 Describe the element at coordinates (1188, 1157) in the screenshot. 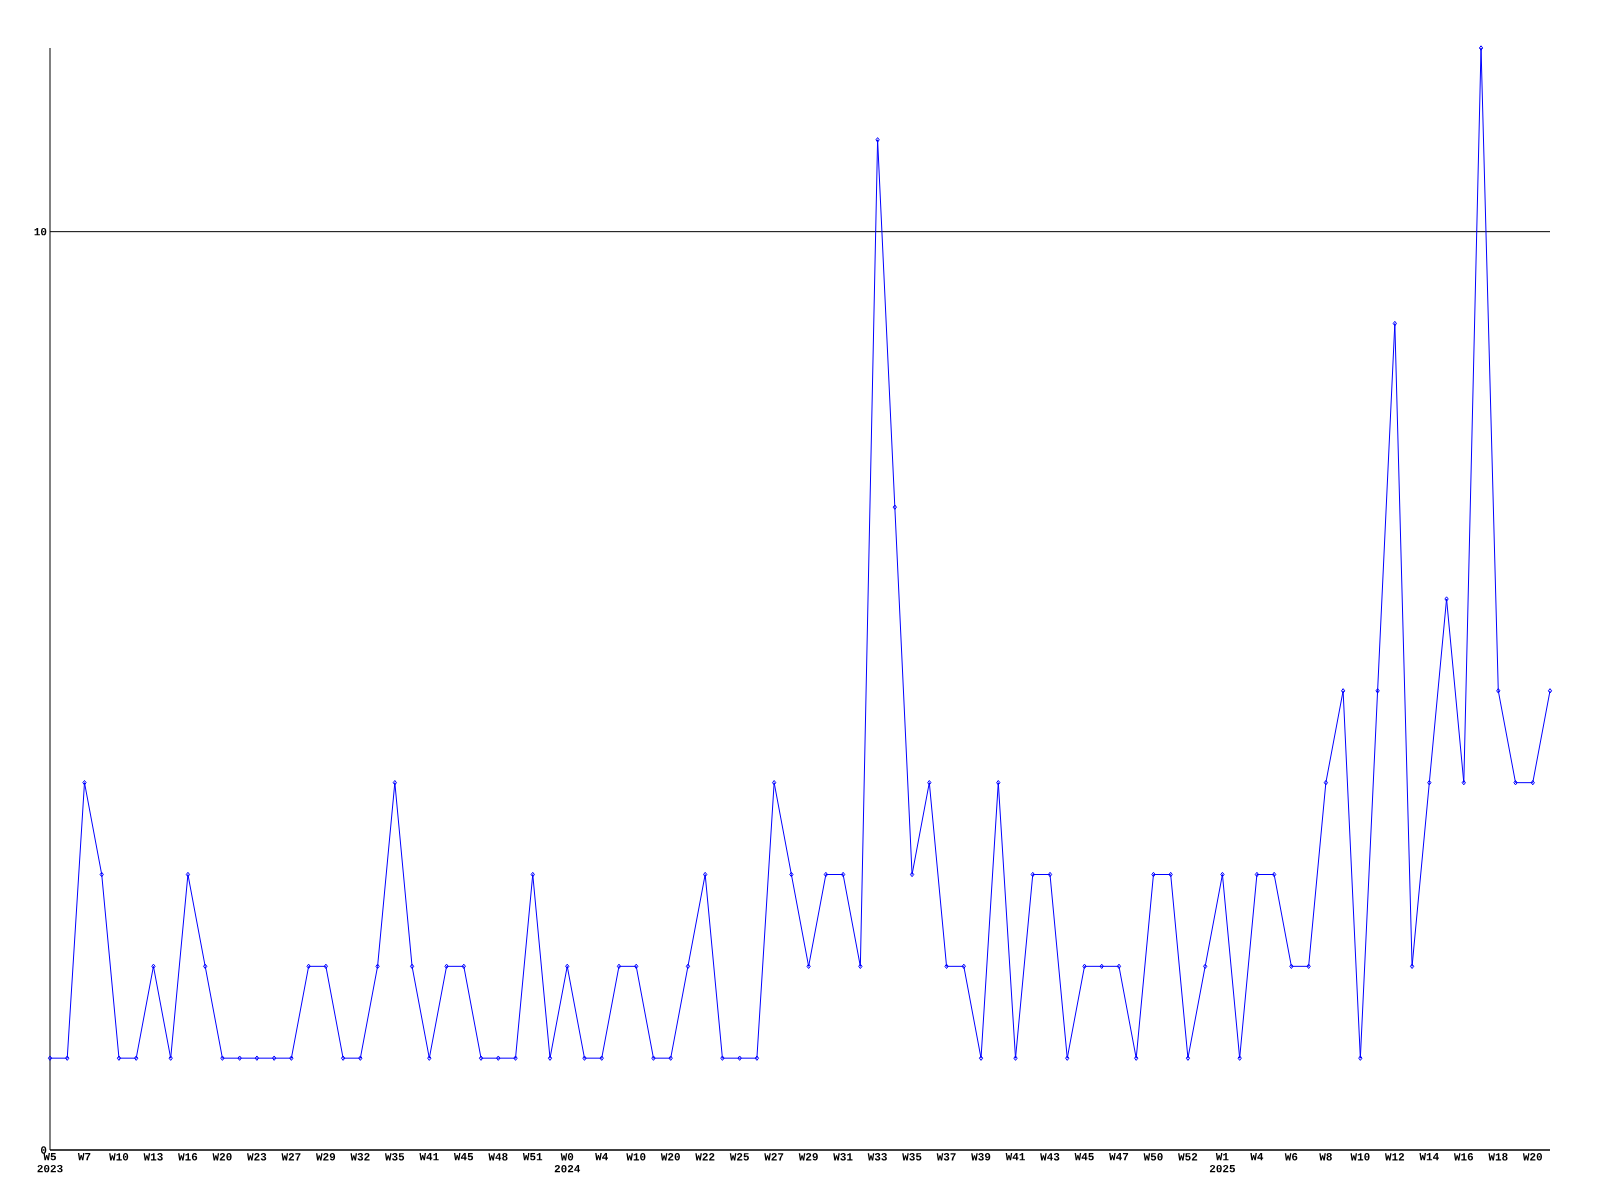

I see `x-tick-label: W52` at that location.